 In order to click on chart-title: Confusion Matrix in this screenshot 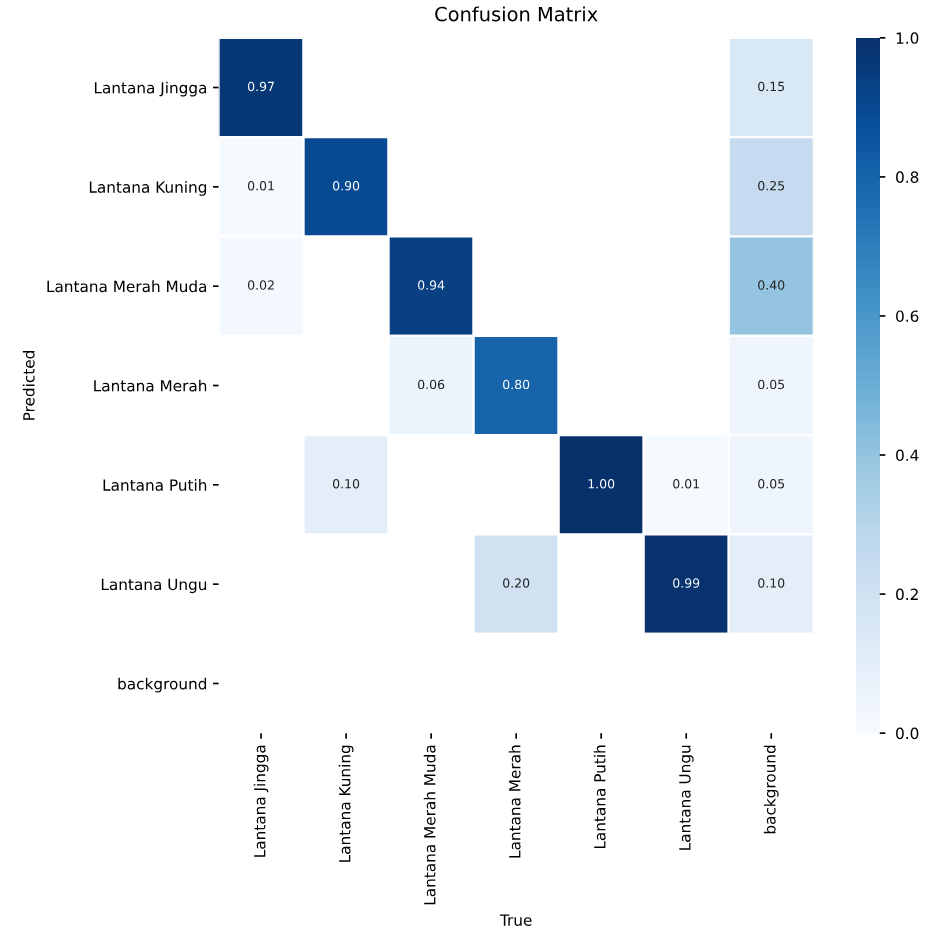, I will do `click(516, 14)`.